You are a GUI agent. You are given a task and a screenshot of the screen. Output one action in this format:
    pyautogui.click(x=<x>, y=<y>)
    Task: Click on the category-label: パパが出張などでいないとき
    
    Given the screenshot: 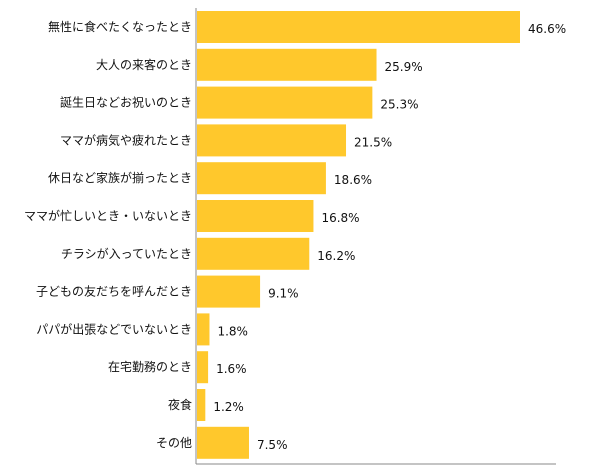 What is the action you would take?
    pyautogui.click(x=114, y=328)
    